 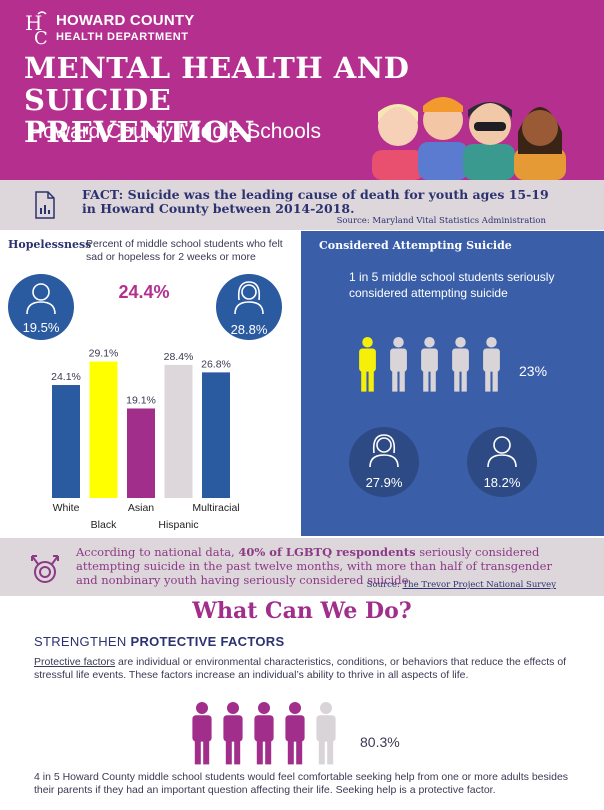 What do you see at coordinates (157, 552) in the screenshot?
I see `lgbtq-text-intro: According to national data,` at bounding box center [157, 552].